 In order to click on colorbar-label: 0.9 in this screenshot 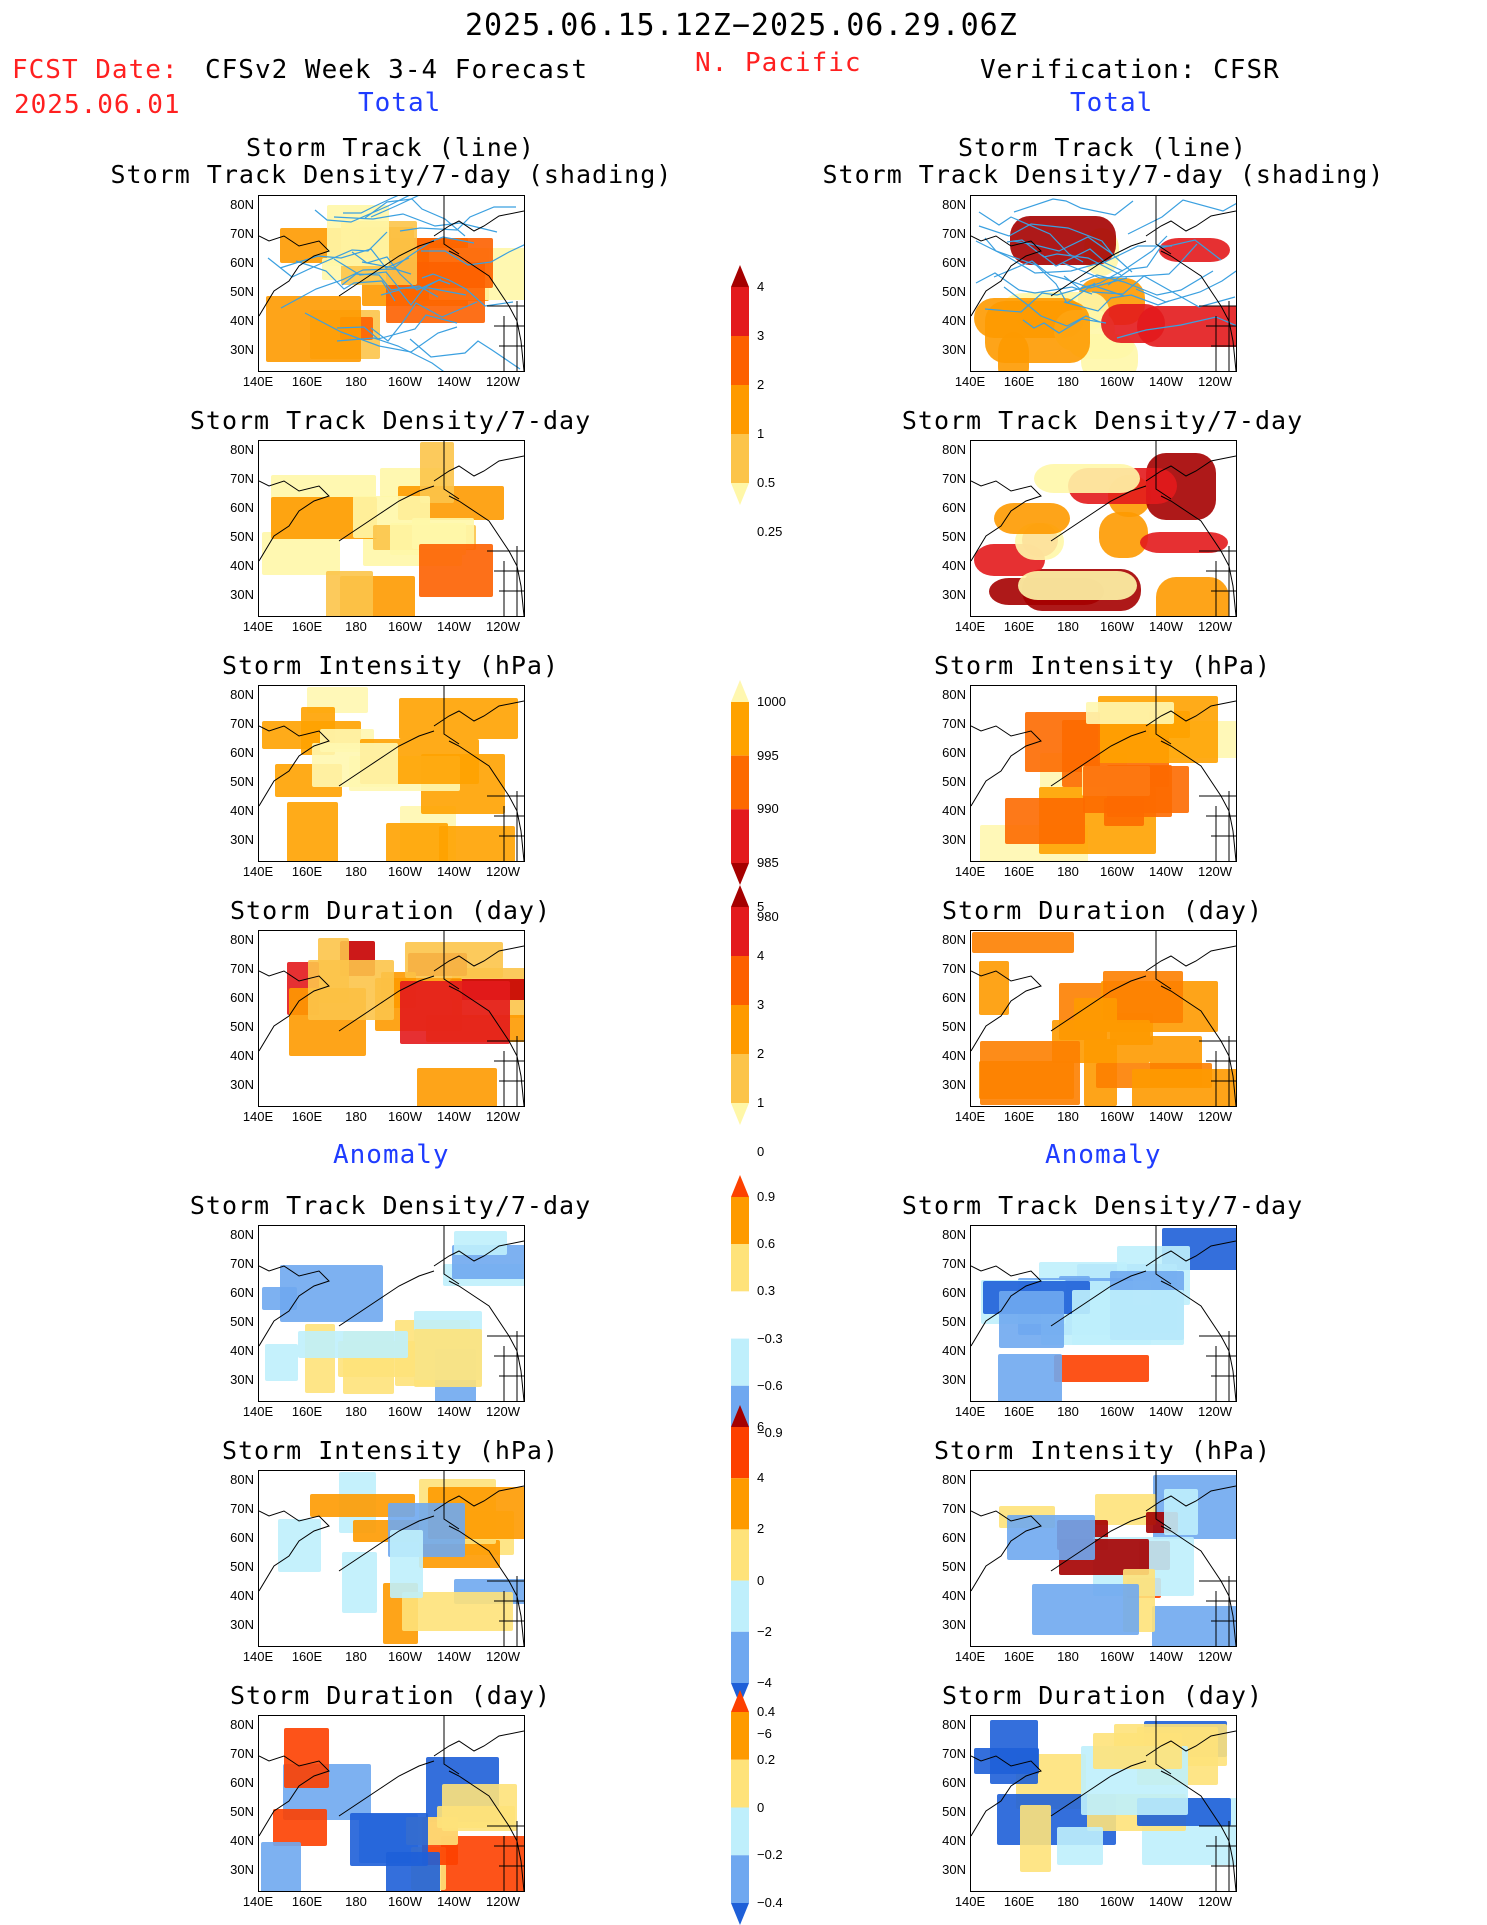, I will do `click(766, 1196)`.